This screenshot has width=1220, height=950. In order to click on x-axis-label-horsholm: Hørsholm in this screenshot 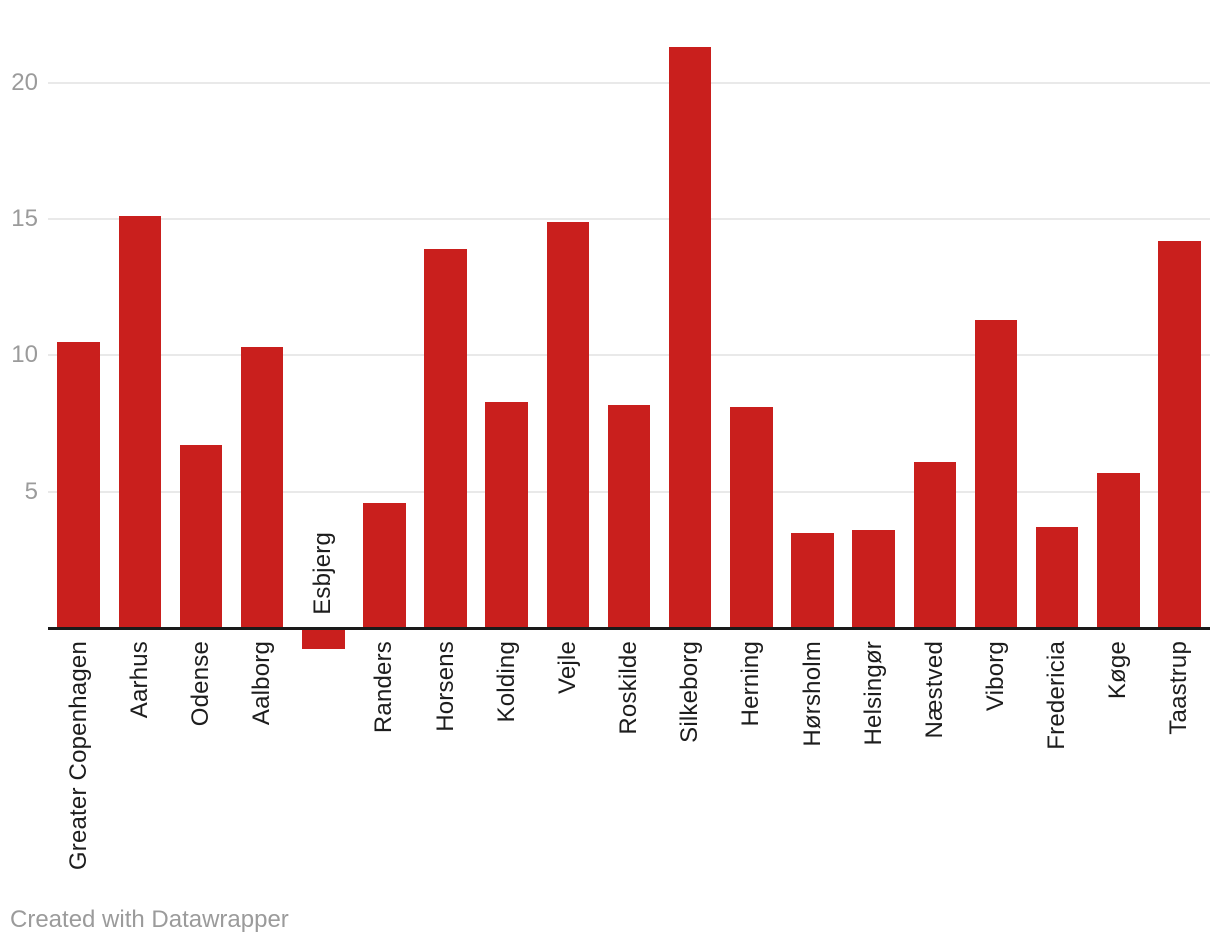, I will do `click(812, 694)`.